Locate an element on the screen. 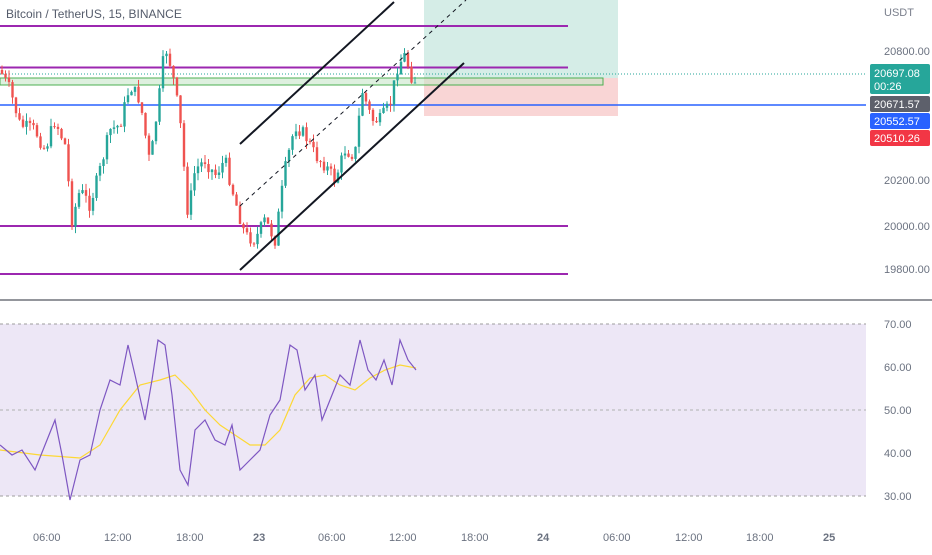 The image size is (932, 555). zone-rectangle is located at coordinates (302, 81).